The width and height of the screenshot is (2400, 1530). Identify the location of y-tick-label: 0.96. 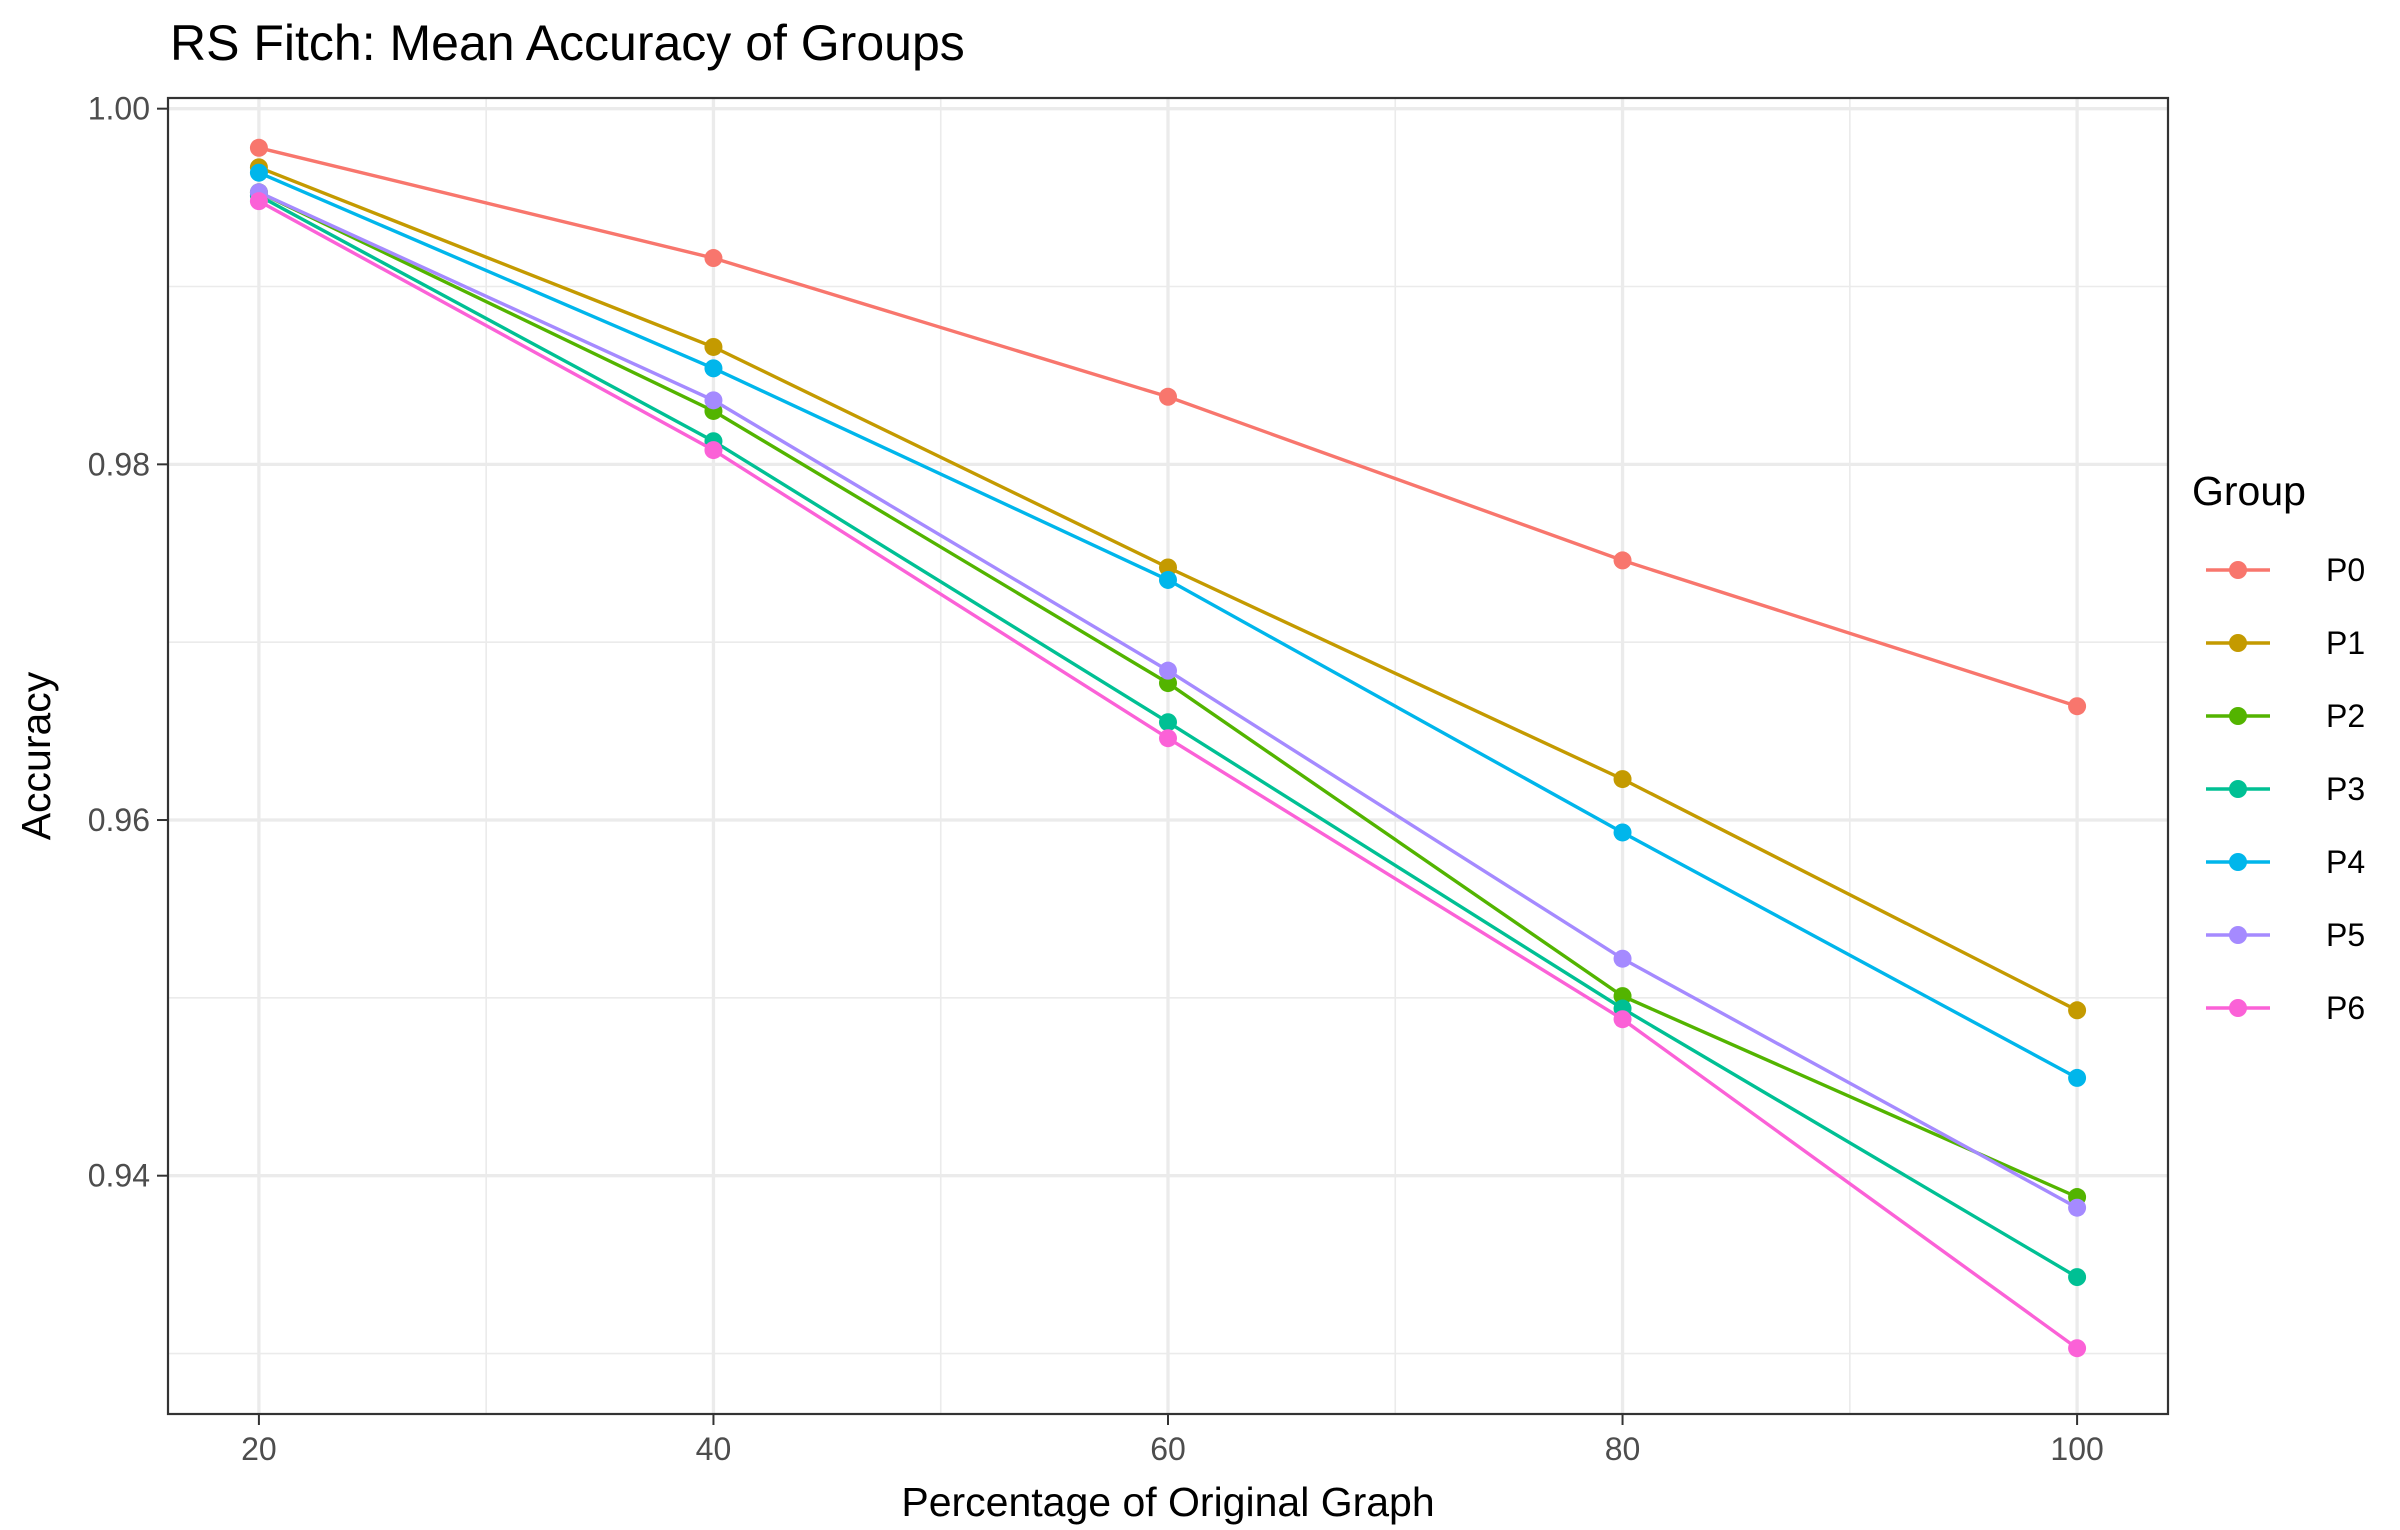
(119, 820).